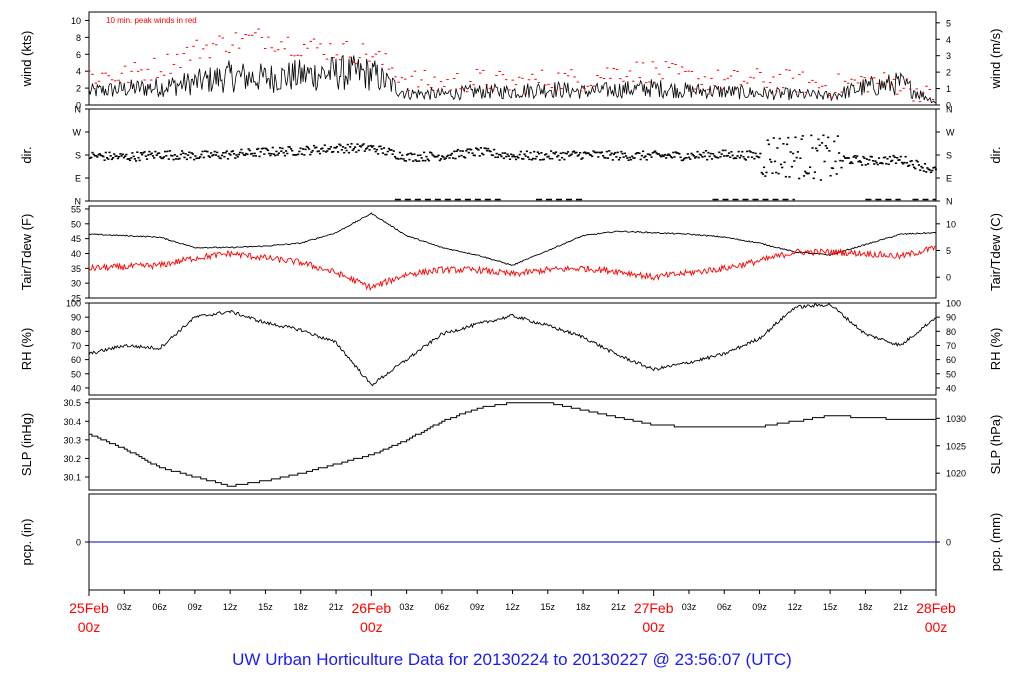  I want to click on y-tick-label: 30.2, so click(72, 459).